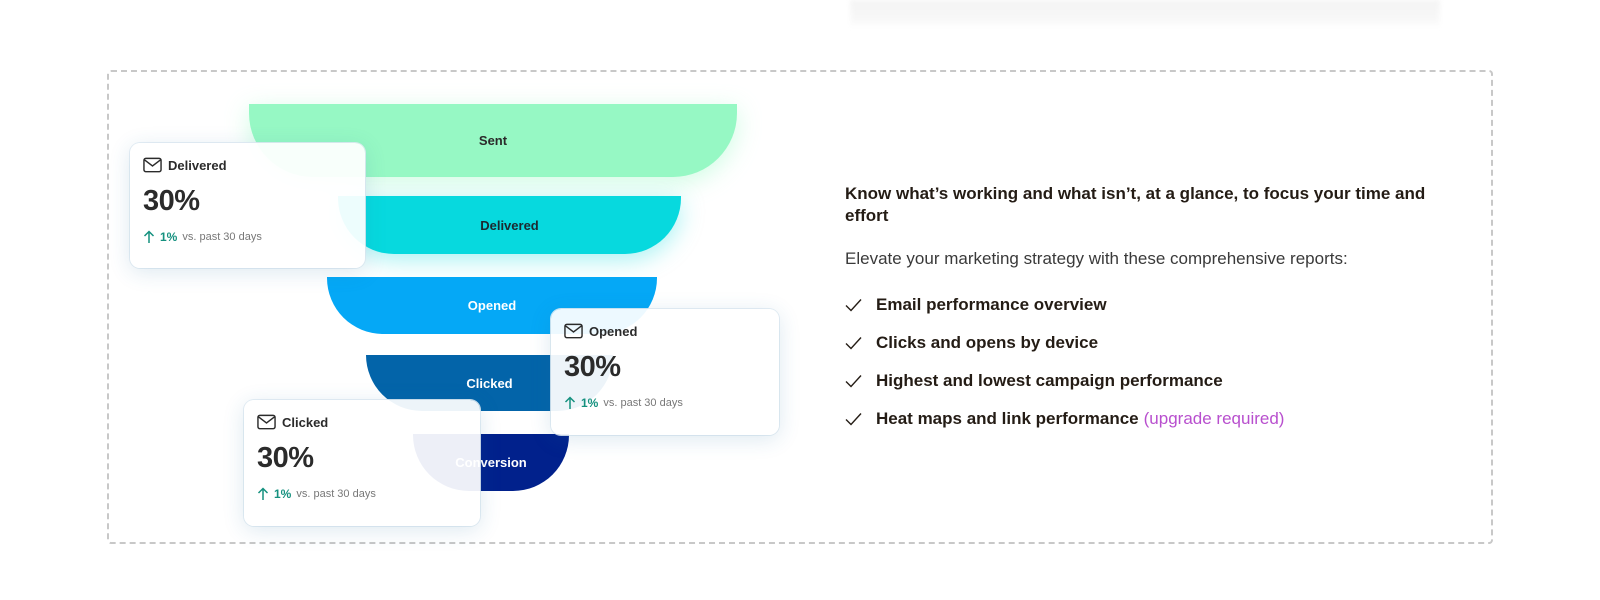  I want to click on card-title: Clicked, so click(305, 422).